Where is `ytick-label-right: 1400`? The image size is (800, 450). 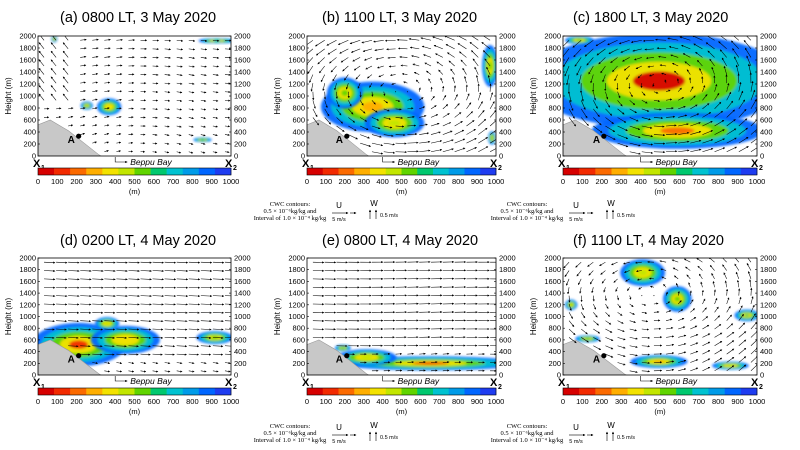 ytick-label-right: 1400 is located at coordinates (242, 72).